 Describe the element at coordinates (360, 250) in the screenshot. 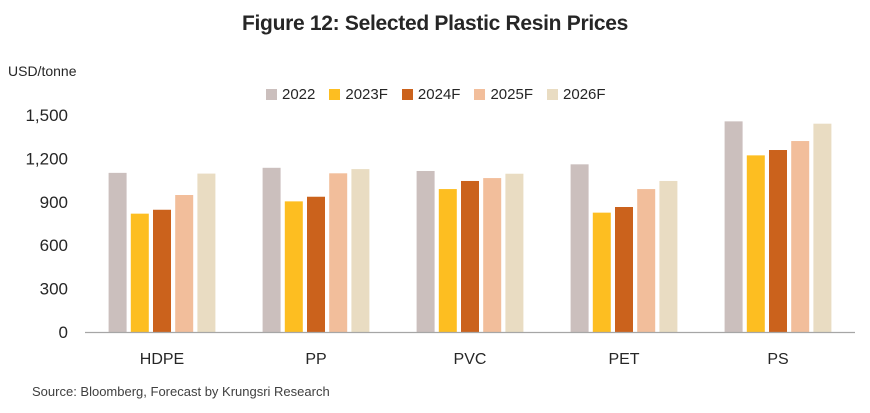

I see `bar-pp-2026f` at that location.